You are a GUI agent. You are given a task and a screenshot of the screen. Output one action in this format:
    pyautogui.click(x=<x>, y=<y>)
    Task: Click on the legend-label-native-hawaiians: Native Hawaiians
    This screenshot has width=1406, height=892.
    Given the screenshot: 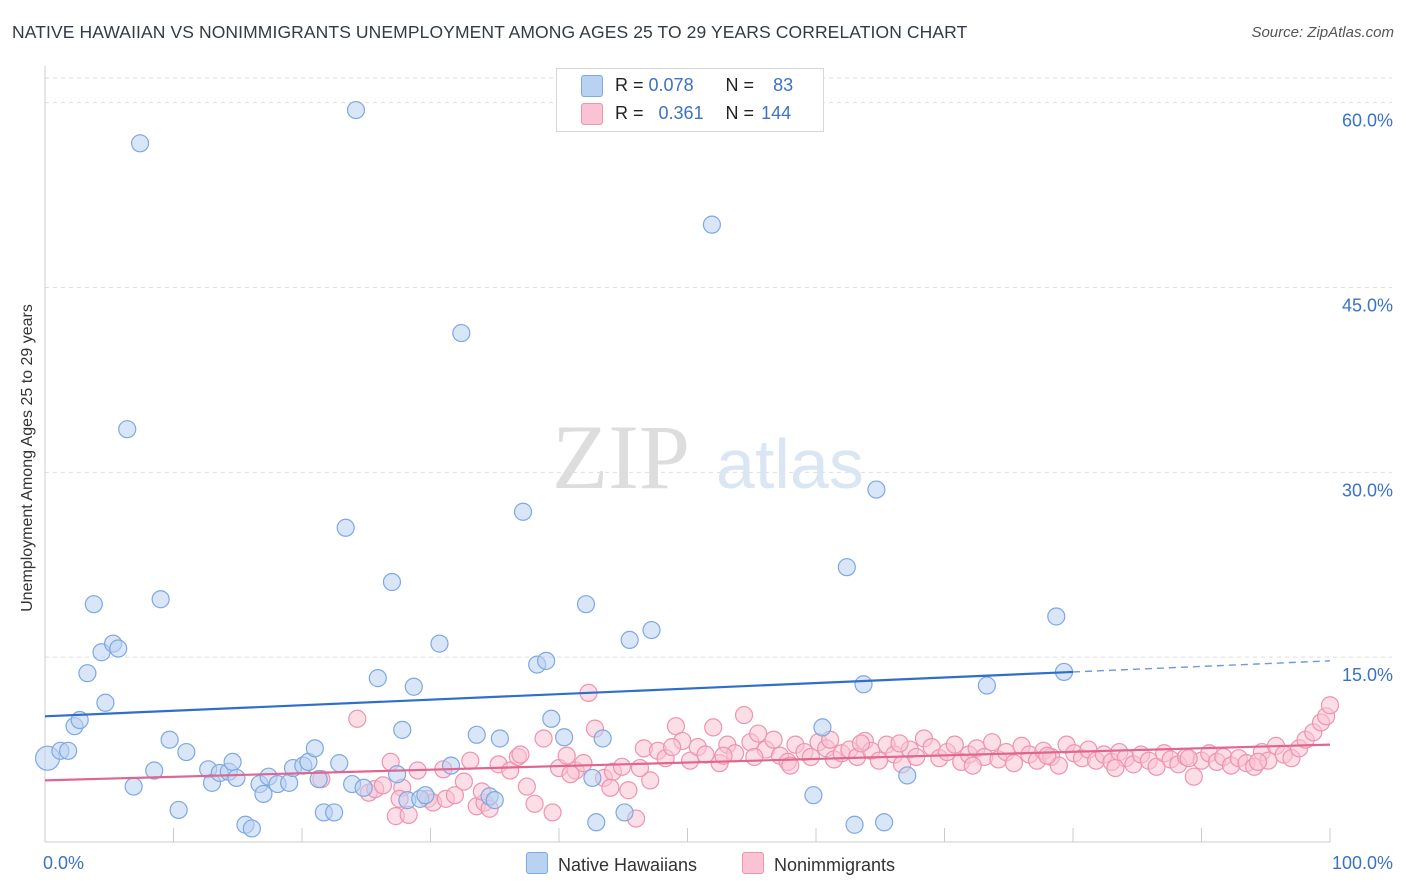 What is the action you would take?
    pyautogui.click(x=628, y=865)
    